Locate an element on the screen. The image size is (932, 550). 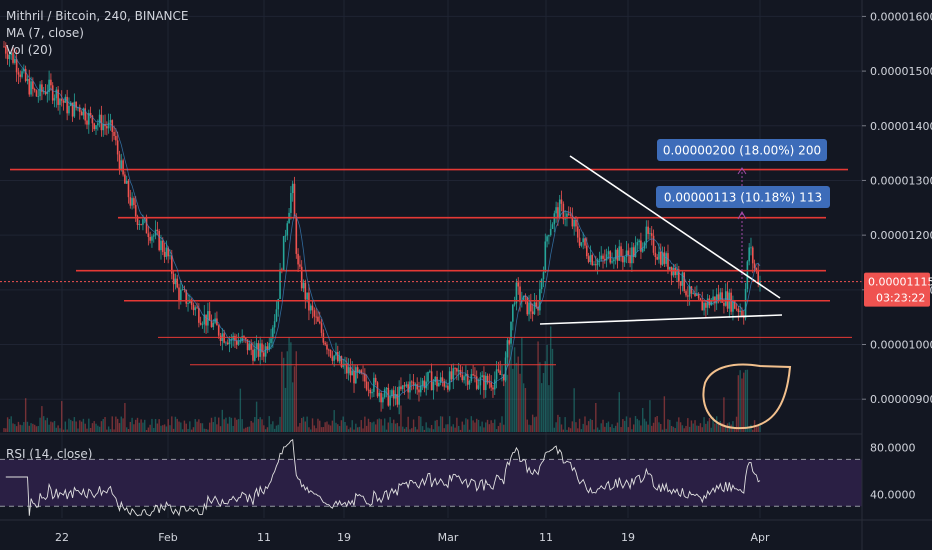
price-tick-label: 0.00001300 is located at coordinates (901, 180).